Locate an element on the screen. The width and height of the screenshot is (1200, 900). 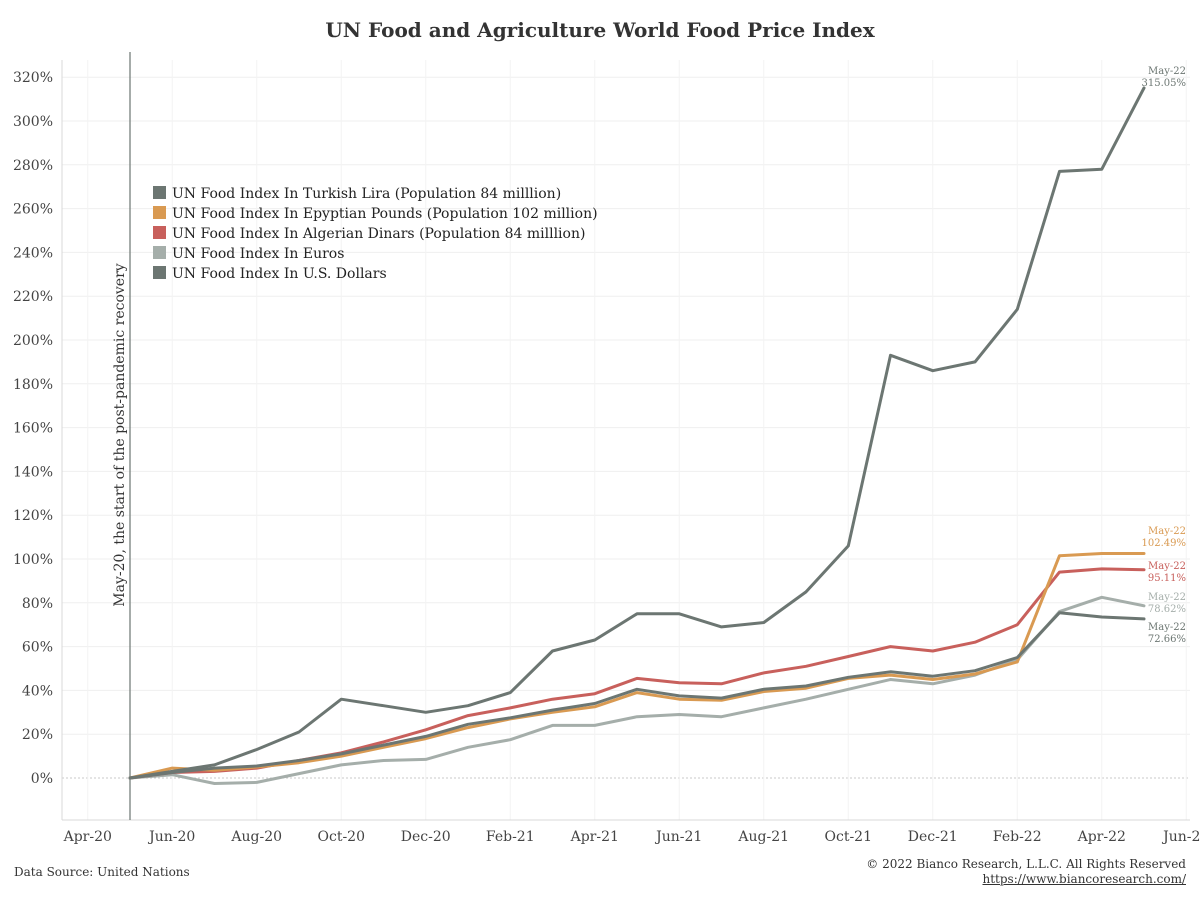
y-tick-label: 180% is located at coordinates (33, 385).